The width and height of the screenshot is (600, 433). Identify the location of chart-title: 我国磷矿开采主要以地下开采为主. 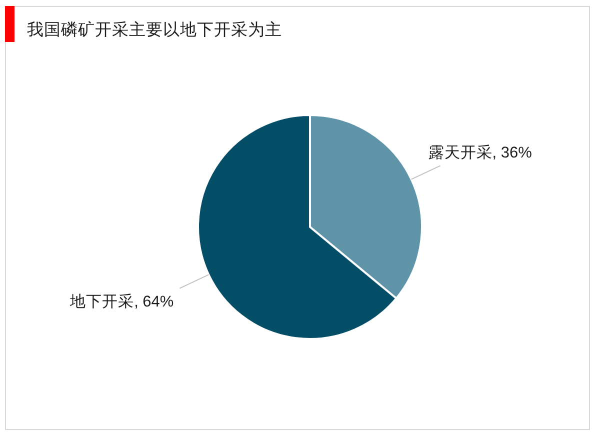
(154, 29).